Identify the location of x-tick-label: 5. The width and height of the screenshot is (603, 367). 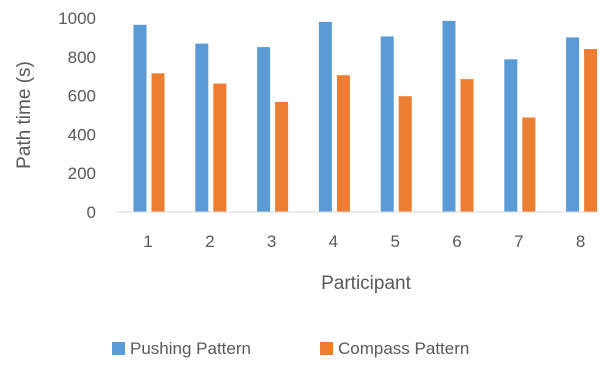
(394, 241).